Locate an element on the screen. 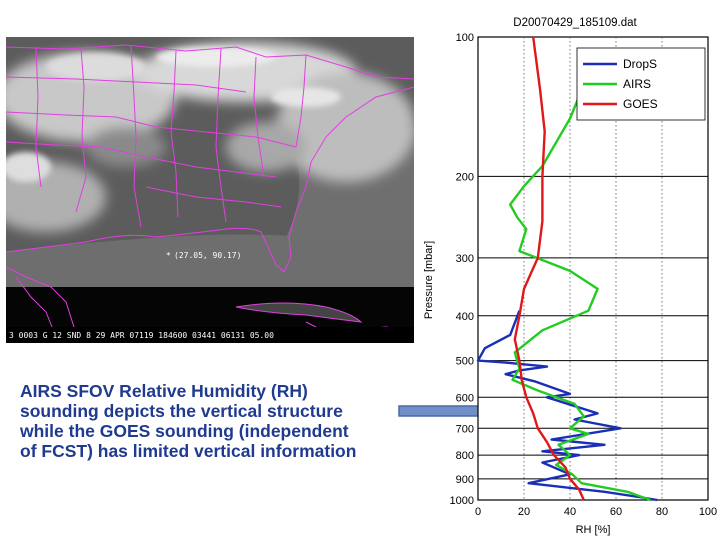 The width and height of the screenshot is (720, 540). y-tick-label: 700 is located at coordinates (465, 429).